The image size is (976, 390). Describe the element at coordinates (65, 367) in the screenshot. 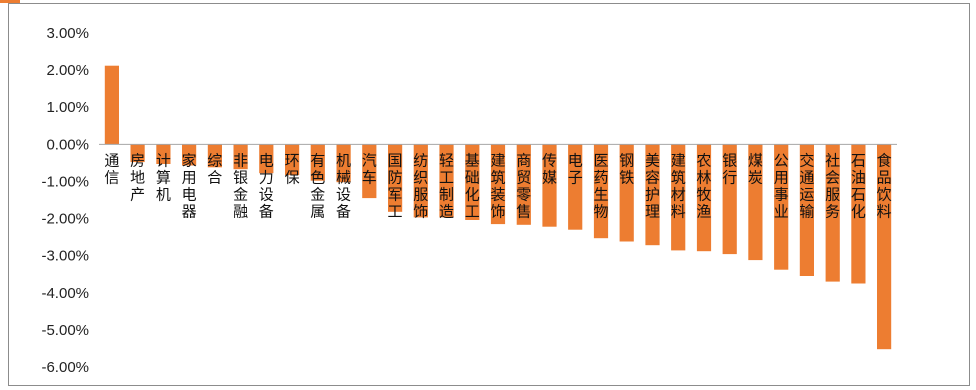

I see `y-tick-label: -6.00%` at that location.